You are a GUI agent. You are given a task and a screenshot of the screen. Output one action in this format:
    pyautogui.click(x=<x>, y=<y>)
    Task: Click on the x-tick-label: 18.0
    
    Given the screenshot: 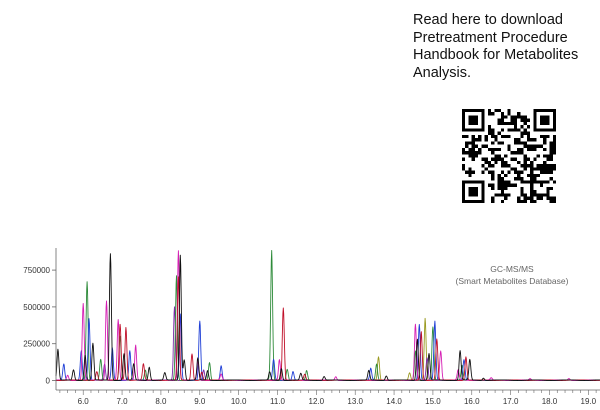 What is the action you would take?
    pyautogui.click(x=550, y=401)
    